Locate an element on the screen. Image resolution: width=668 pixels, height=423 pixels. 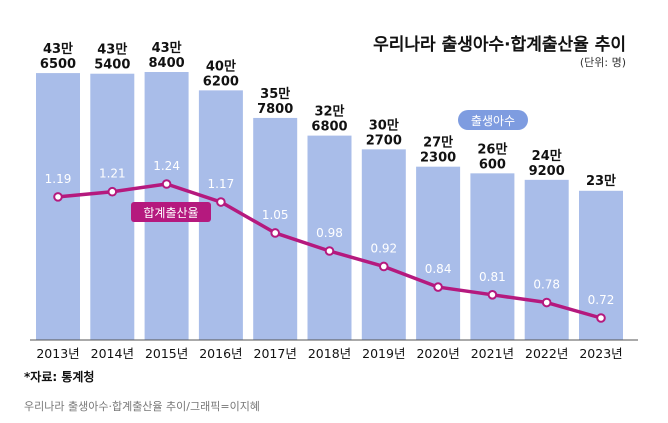
bar-2019년 is located at coordinates (383, 244).